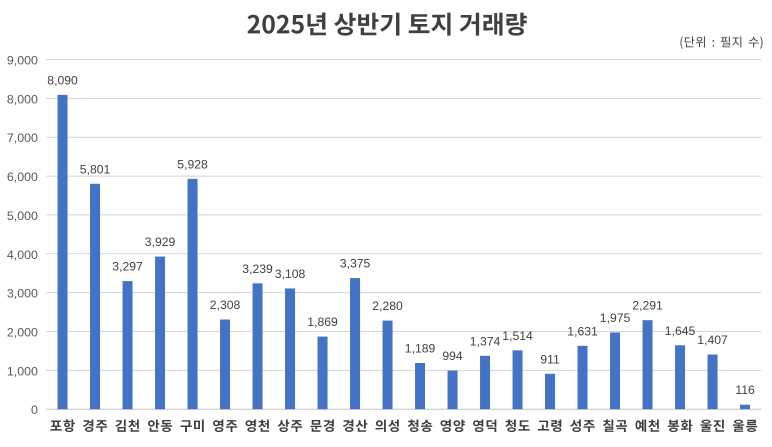  Describe the element at coordinates (387, 306) in the screenshot. I see `svg-text: 2,280` at that location.